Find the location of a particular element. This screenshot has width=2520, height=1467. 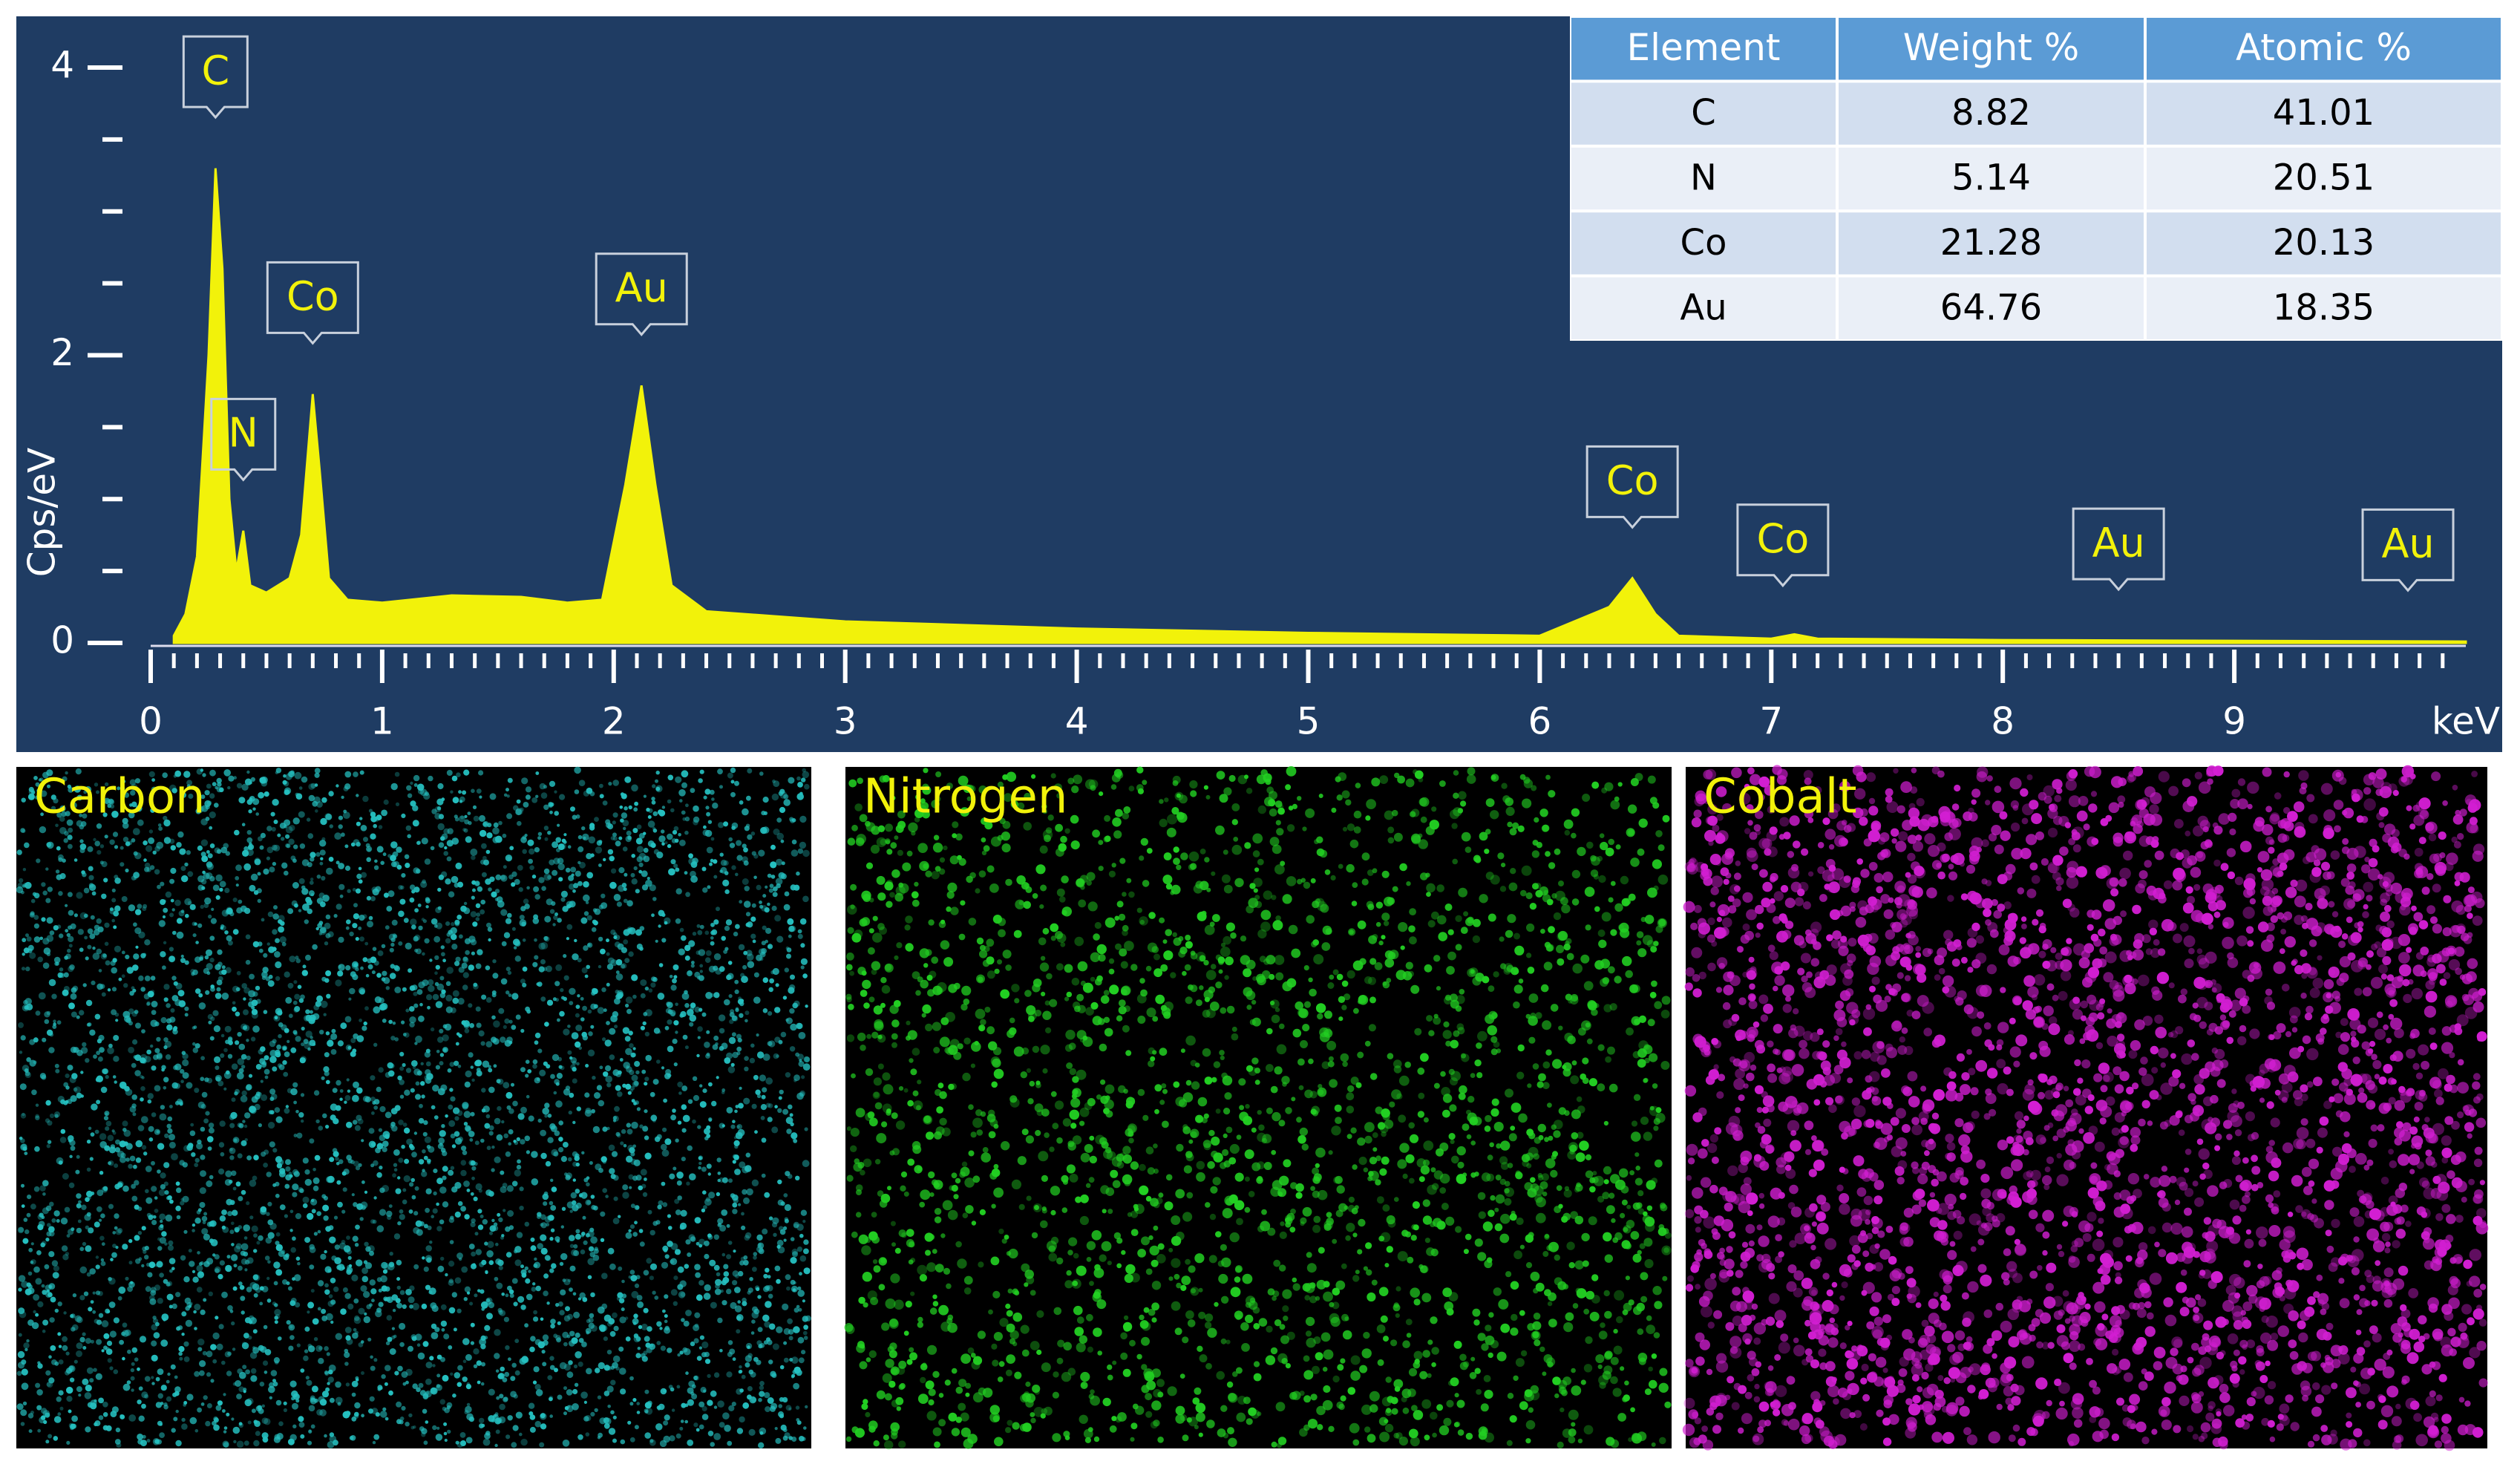

x-tick-label: 2 is located at coordinates (614, 721).